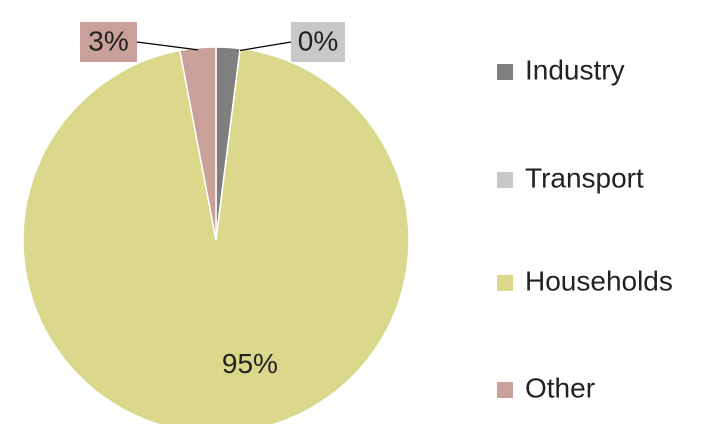 This screenshot has height=424, width=701. What do you see at coordinates (250, 363) in the screenshot?
I see `data-label: 95%` at bounding box center [250, 363].